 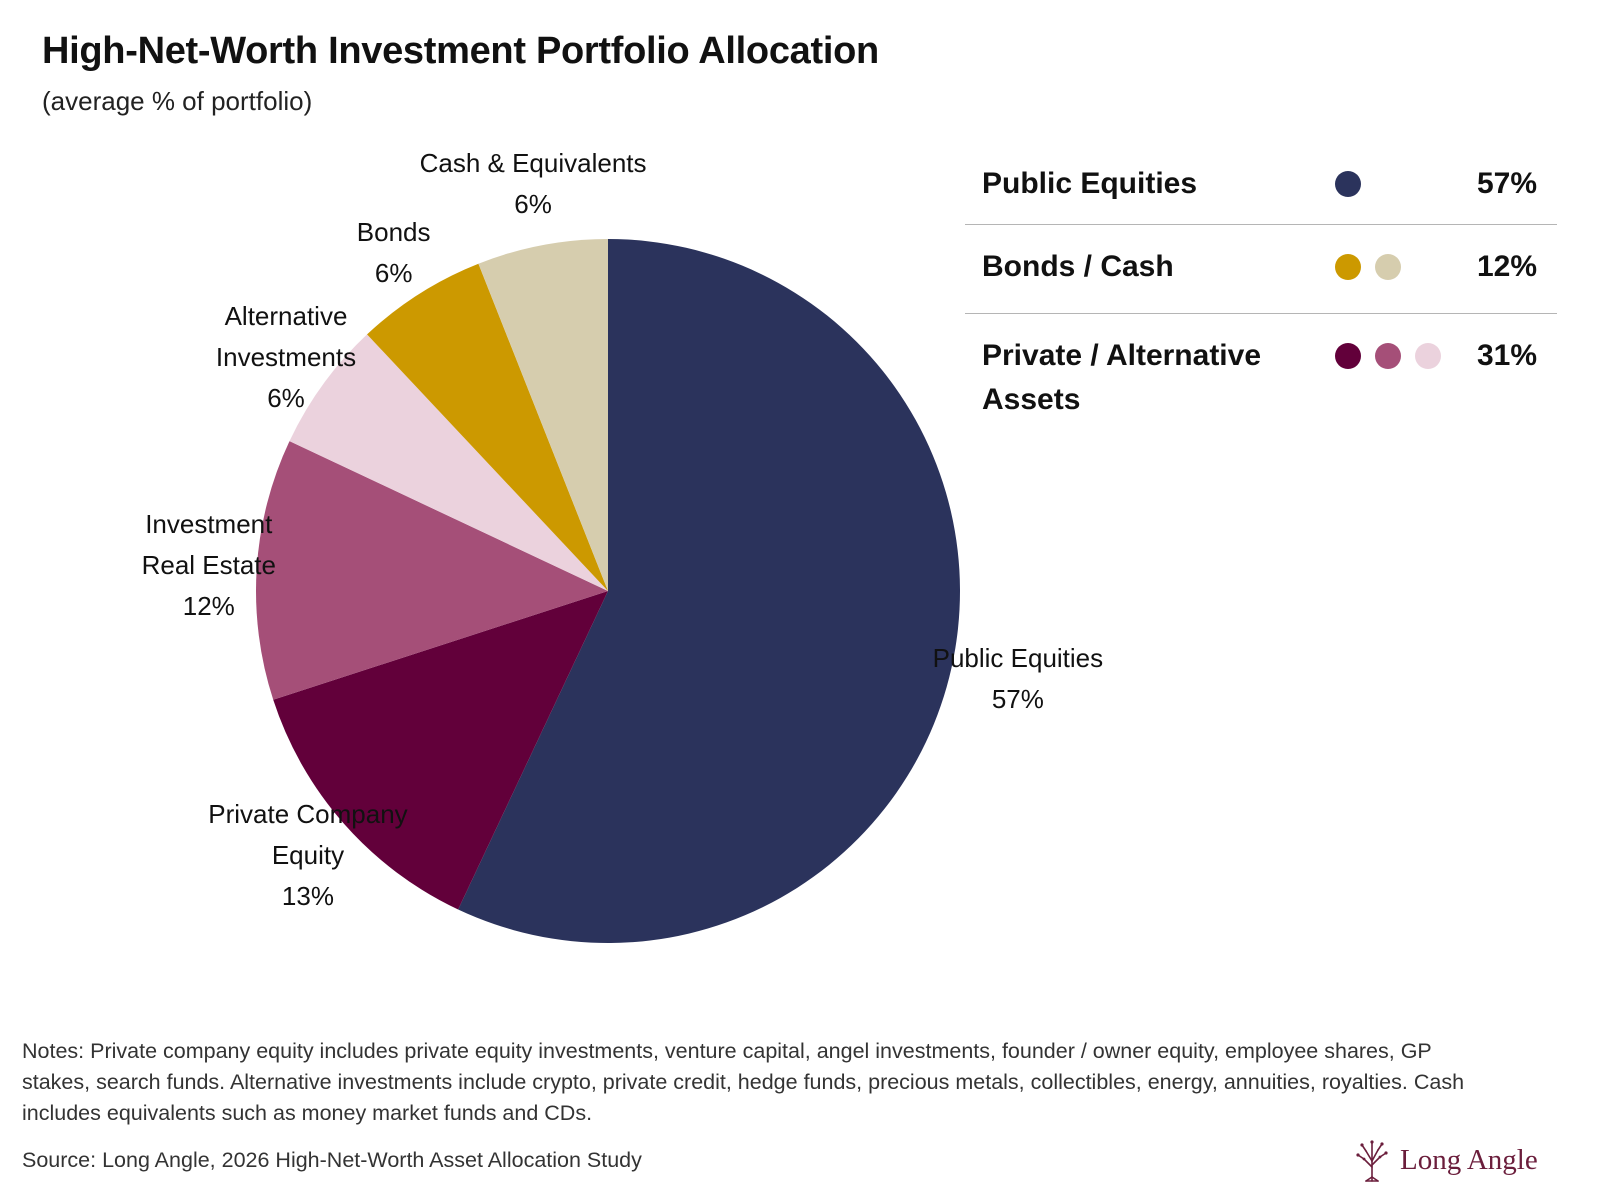 I want to click on chart-subtitle: (average % of portfolio), so click(x=177, y=101).